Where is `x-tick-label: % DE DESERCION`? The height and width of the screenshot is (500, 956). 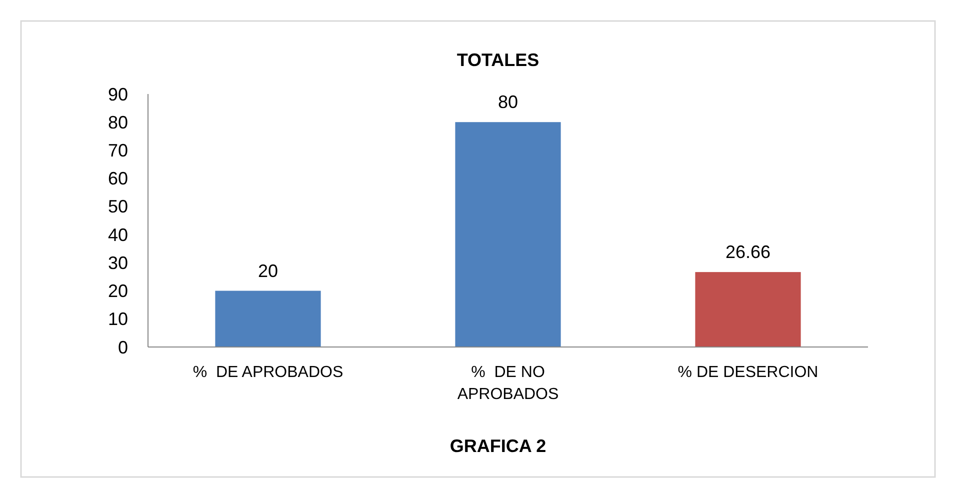 x-tick-label: % DE DESERCION is located at coordinates (748, 372).